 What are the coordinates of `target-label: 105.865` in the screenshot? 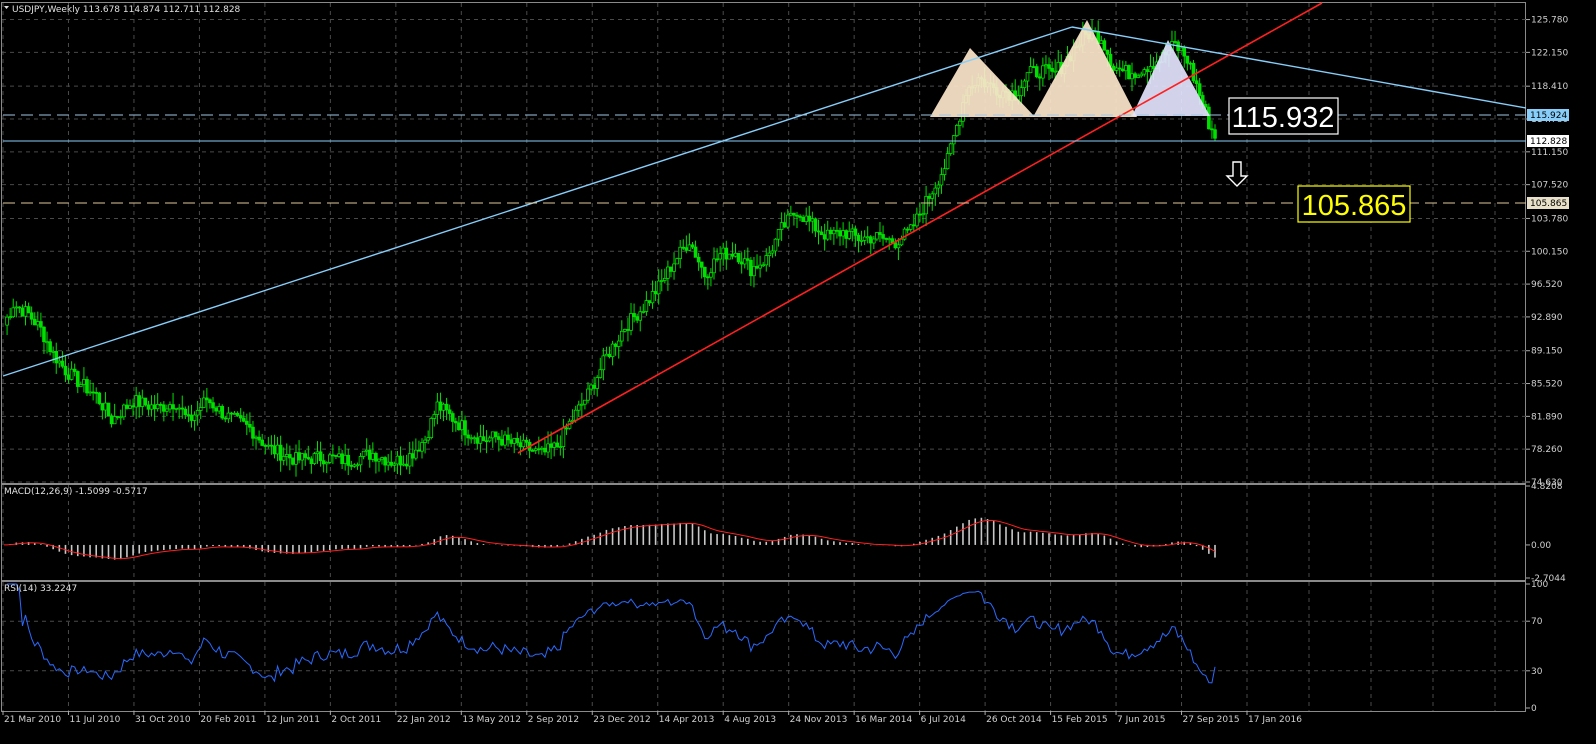 It's located at (1354, 206).